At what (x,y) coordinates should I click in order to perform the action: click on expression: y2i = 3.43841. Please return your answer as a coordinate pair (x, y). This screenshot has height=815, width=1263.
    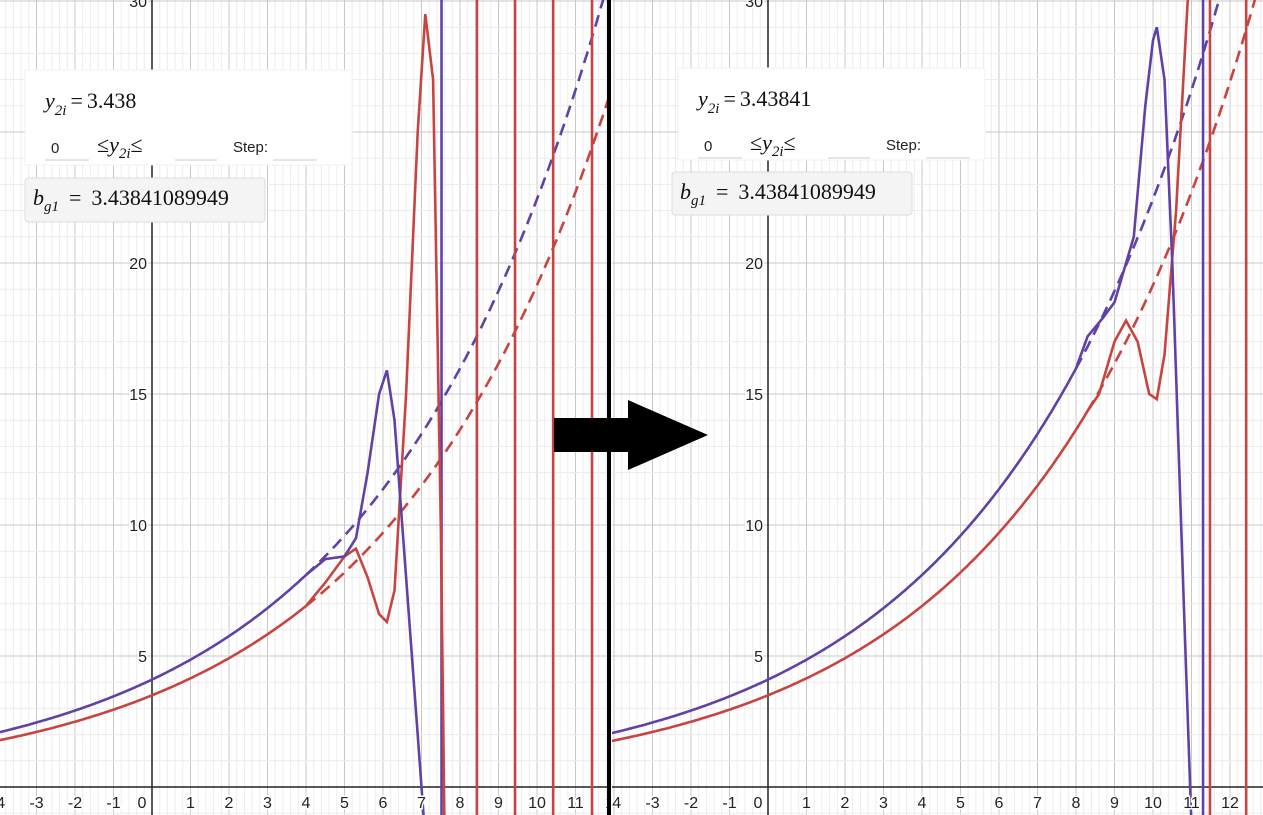
    Looking at the image, I should click on (753, 101).